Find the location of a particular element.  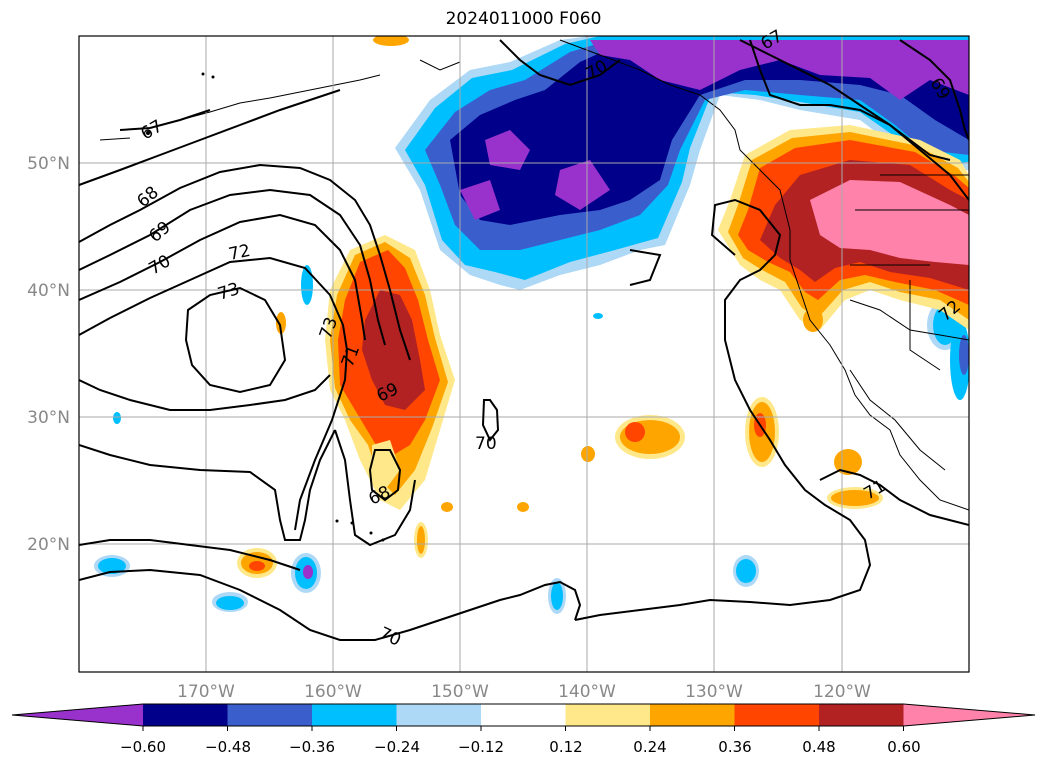

longitude-labels: 170°W 160°W 150°W 140°W 130°W 120°W is located at coordinates (524, 692).